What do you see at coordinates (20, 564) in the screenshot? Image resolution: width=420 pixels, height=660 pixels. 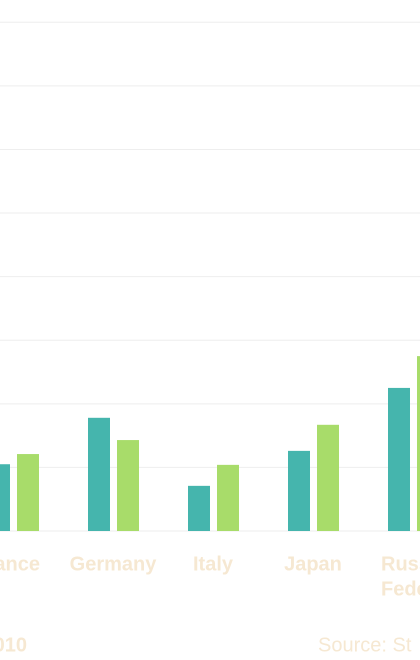 I see `x-tick-label: ance` at bounding box center [20, 564].